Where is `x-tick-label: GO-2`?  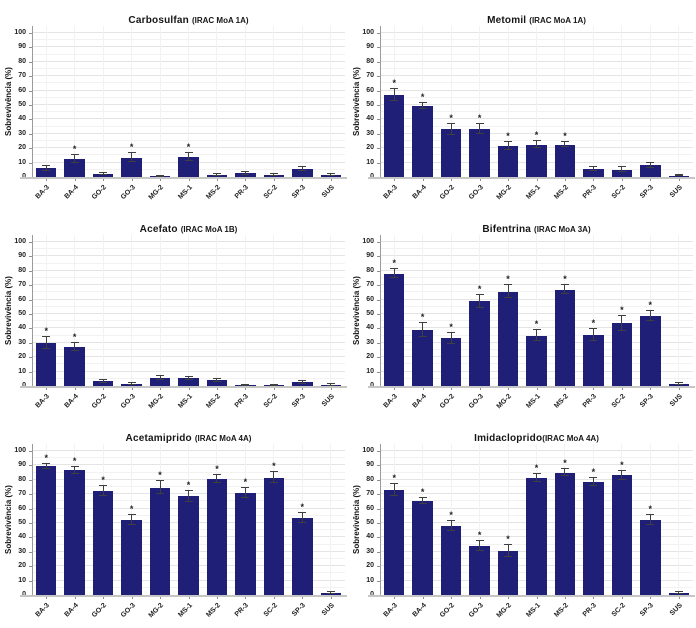
x-tick-label: GO-2 is located at coordinates (448, 402).